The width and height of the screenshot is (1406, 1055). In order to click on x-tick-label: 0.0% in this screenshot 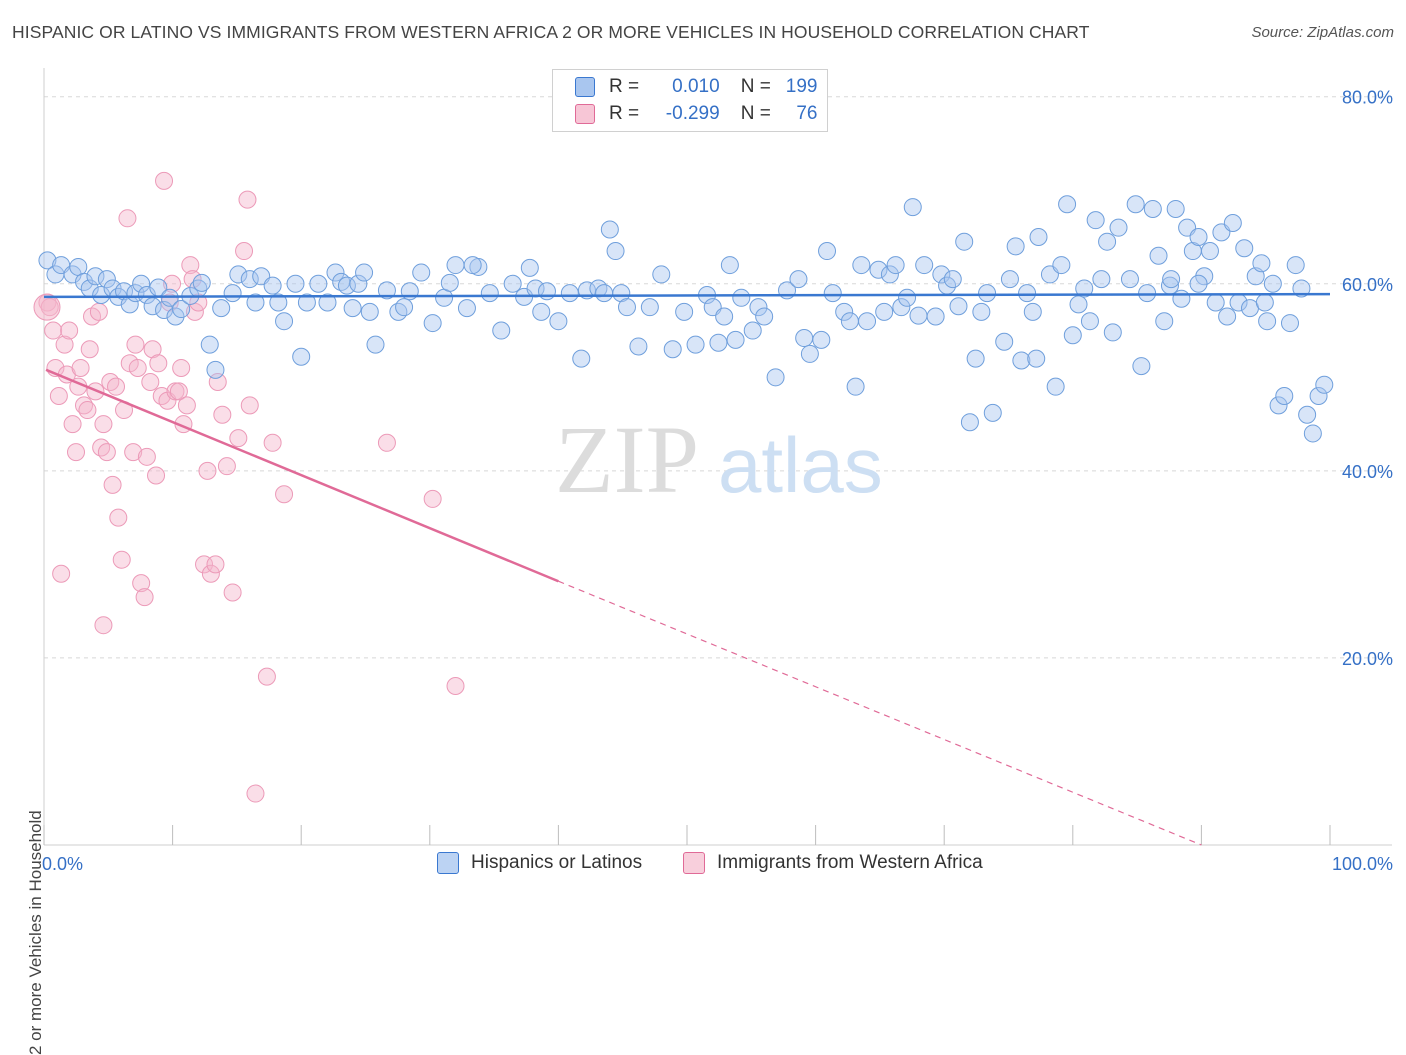, I will do `click(62, 864)`.